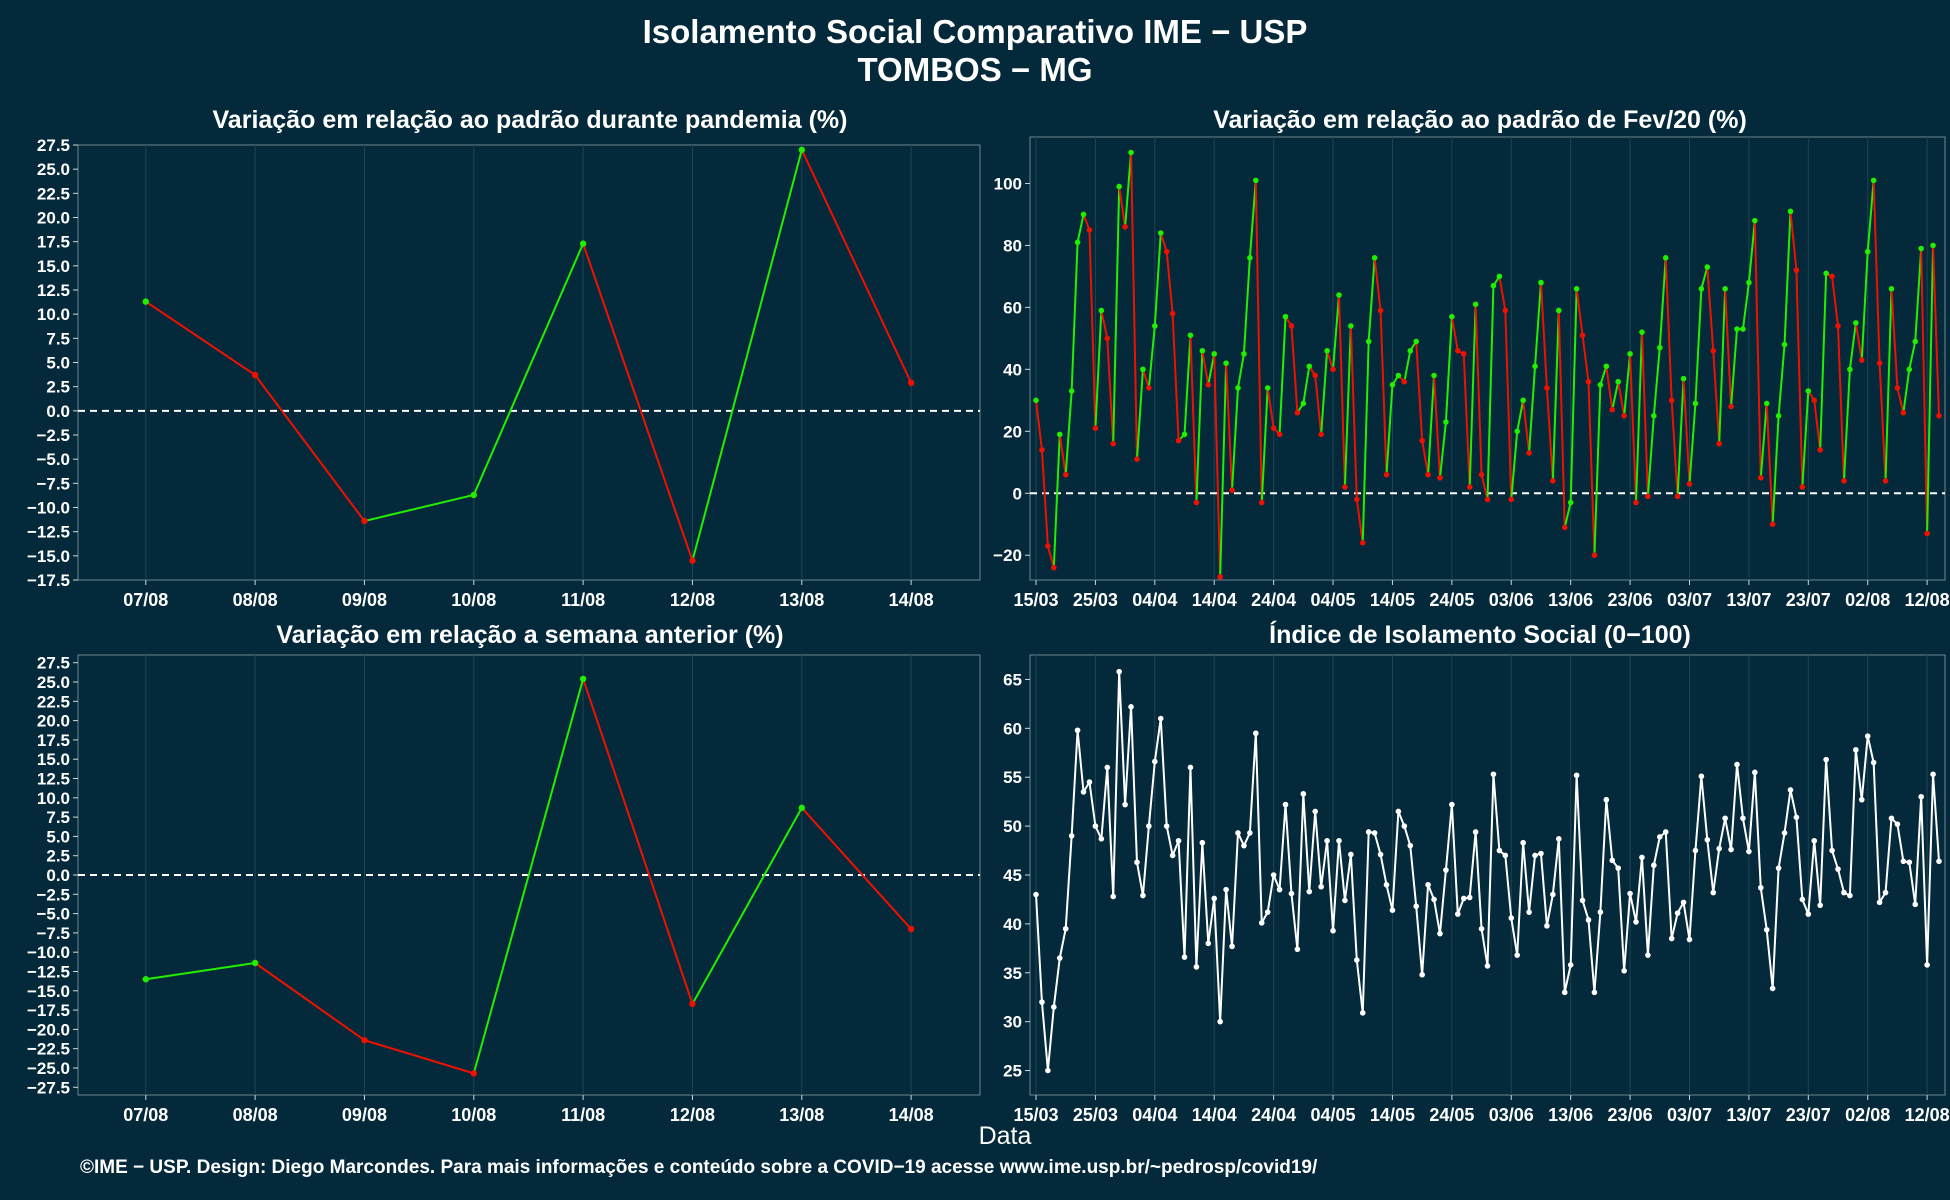  What do you see at coordinates (1214, 1115) in the screenshot?
I see `x-tick-label: 14/04` at bounding box center [1214, 1115].